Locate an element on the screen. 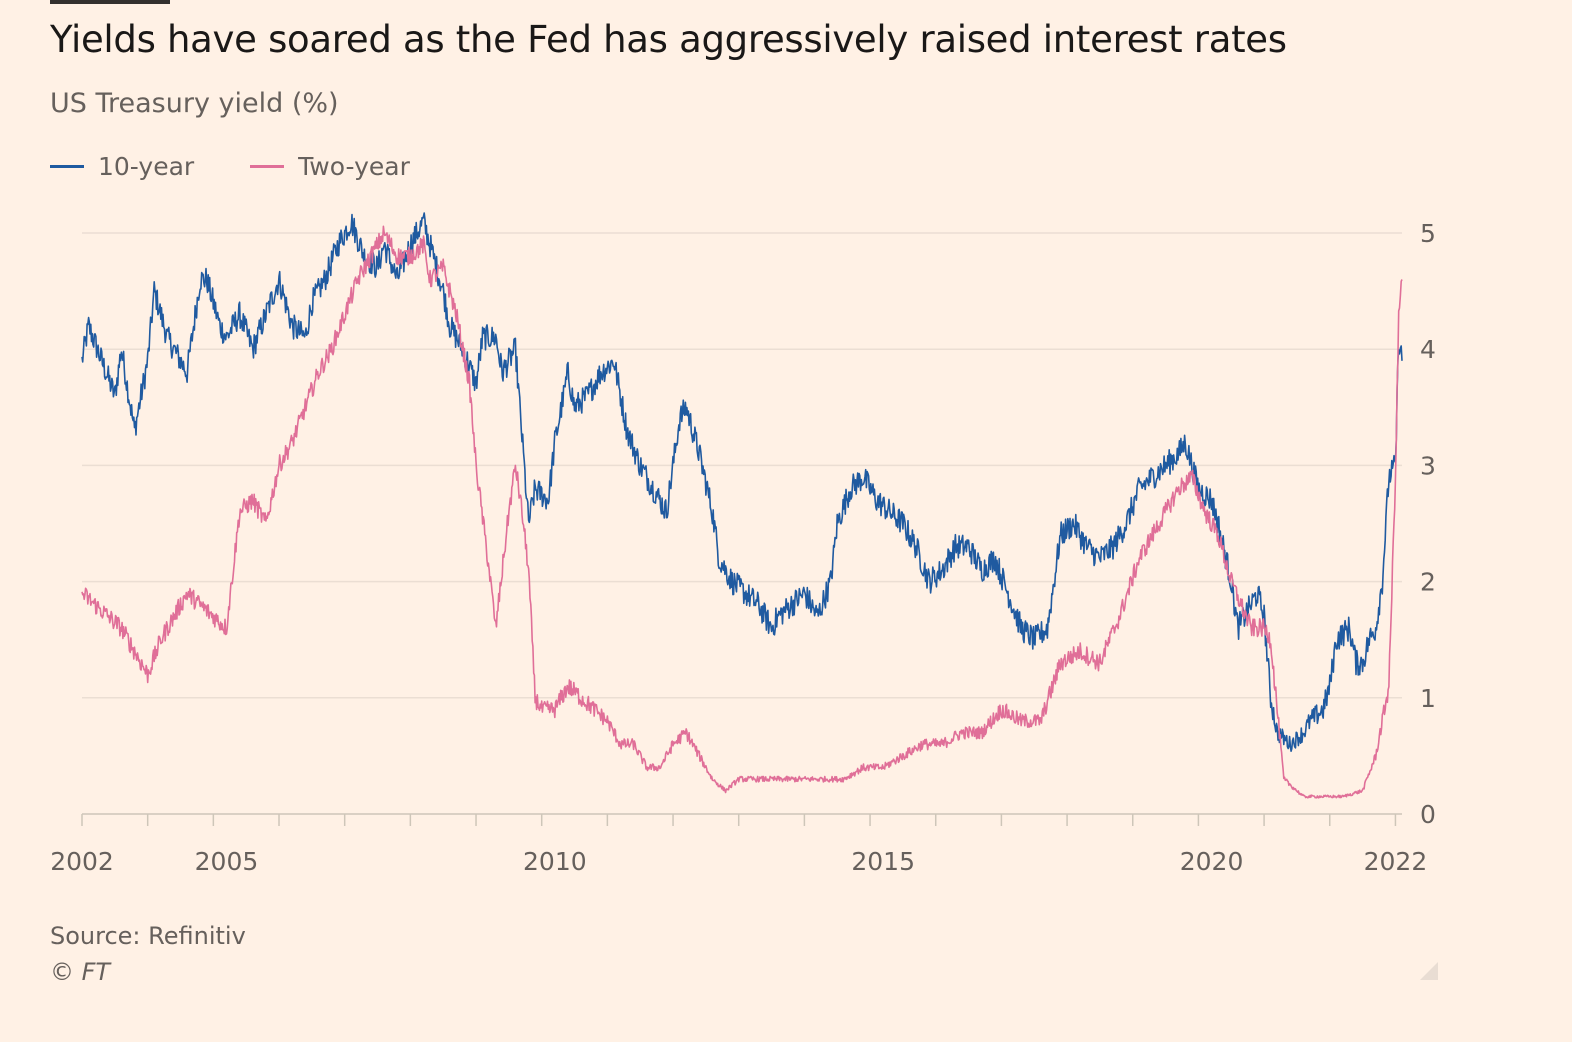 The height and width of the screenshot is (1042, 1572). x-tick-label-2010: 2010 is located at coordinates (555, 861).